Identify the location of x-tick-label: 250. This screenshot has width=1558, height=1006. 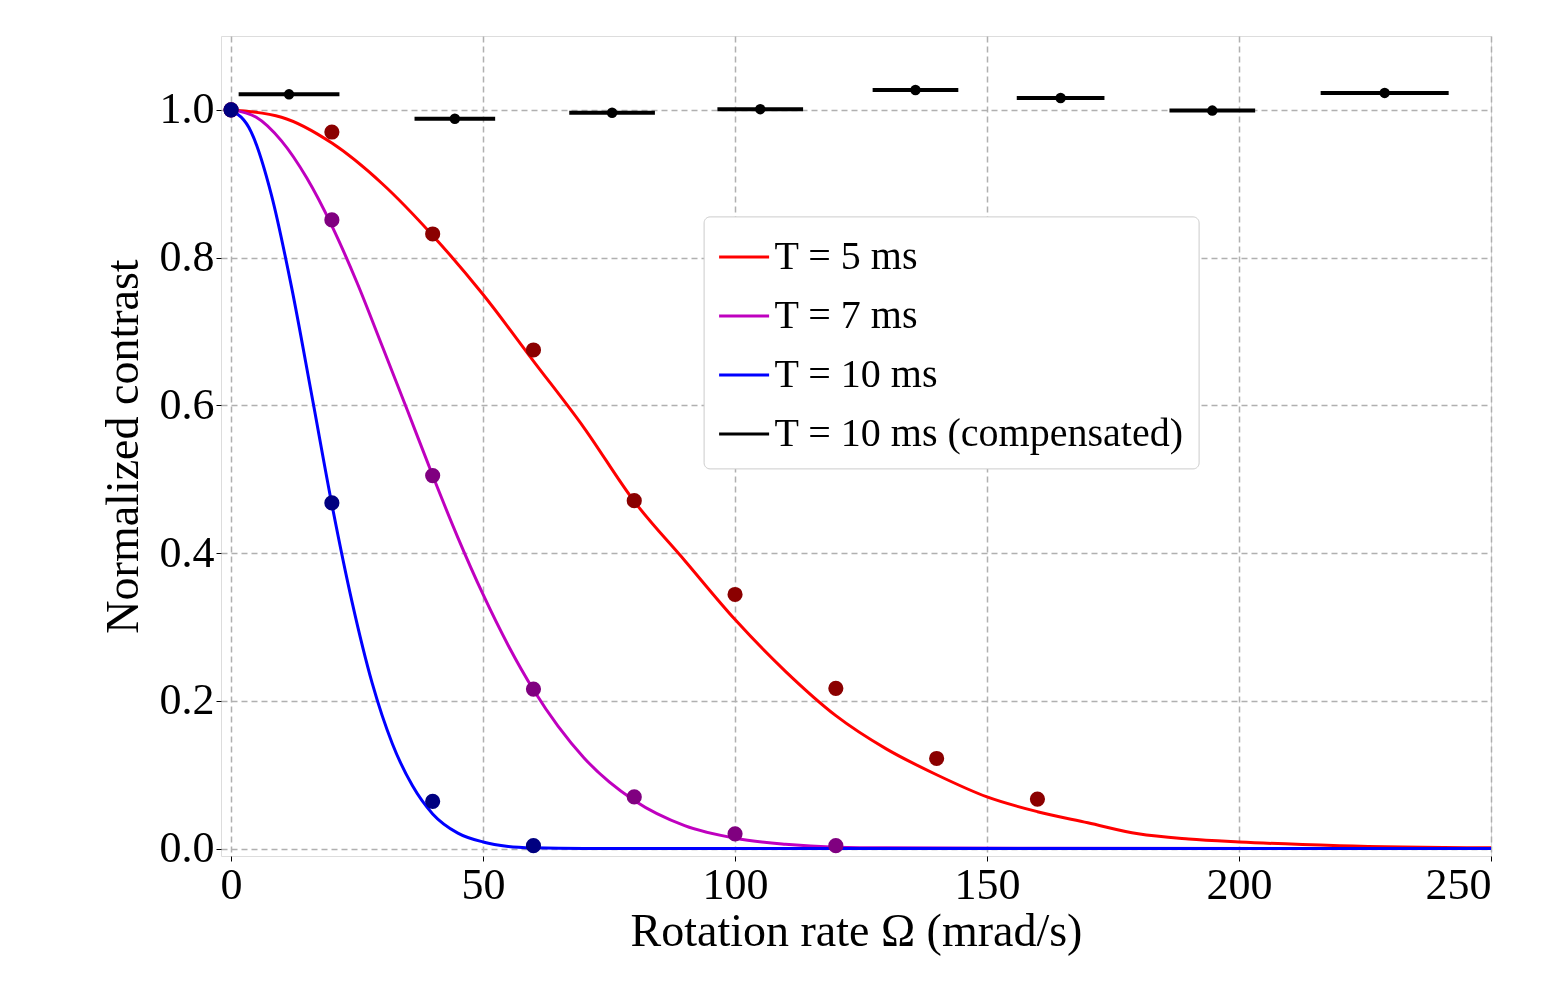
(1458, 884).